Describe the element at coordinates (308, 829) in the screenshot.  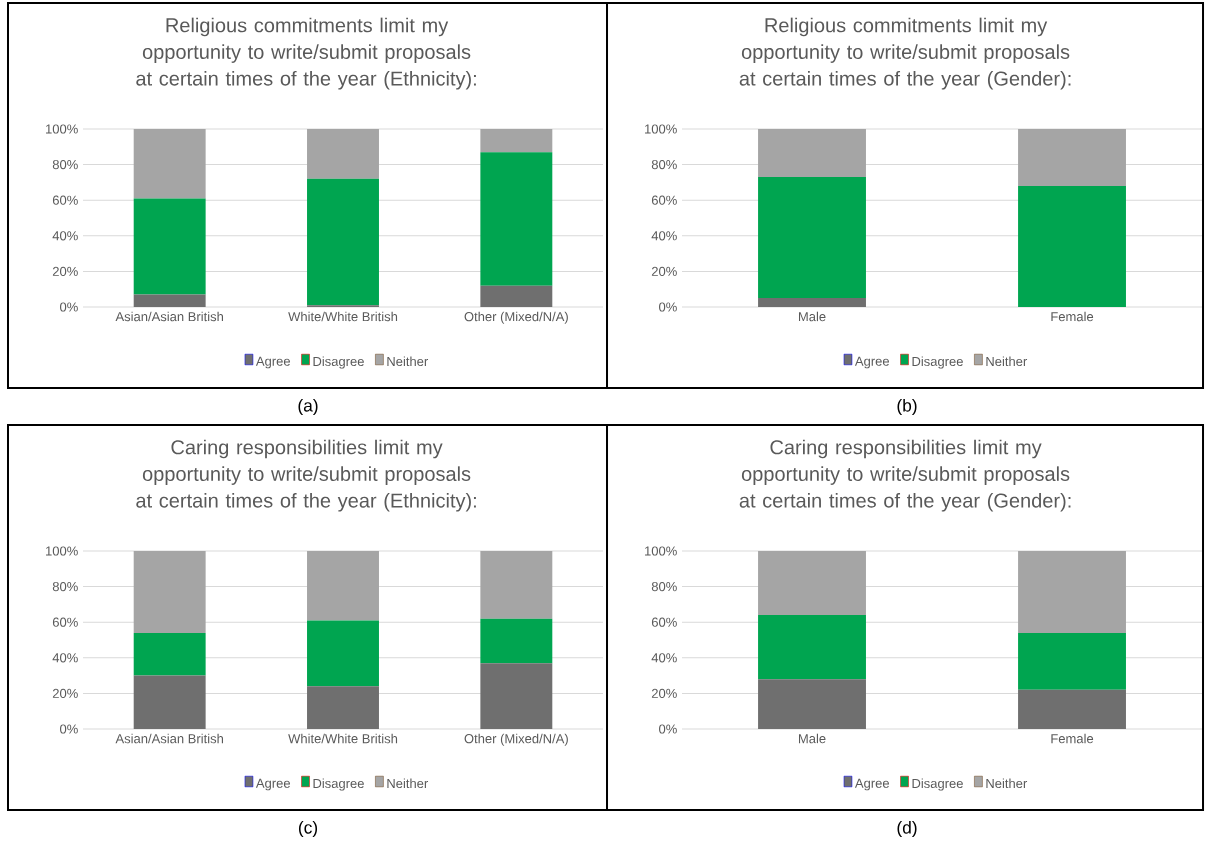
I see `text: (c)` at that location.